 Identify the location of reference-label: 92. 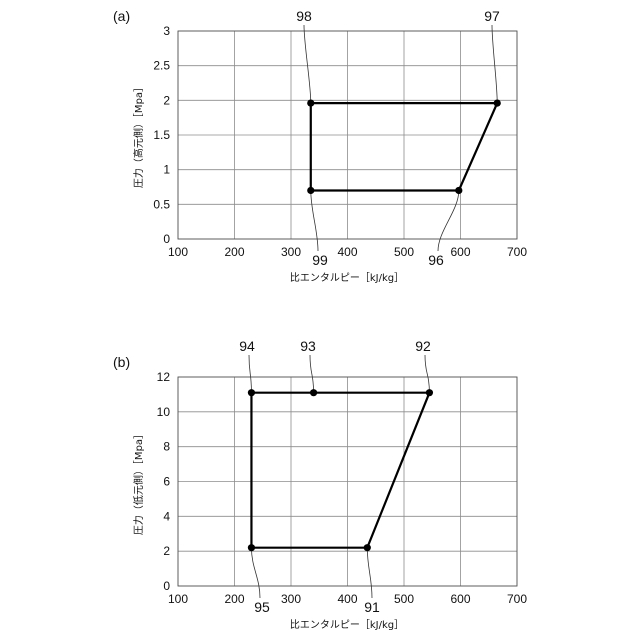
(423, 346).